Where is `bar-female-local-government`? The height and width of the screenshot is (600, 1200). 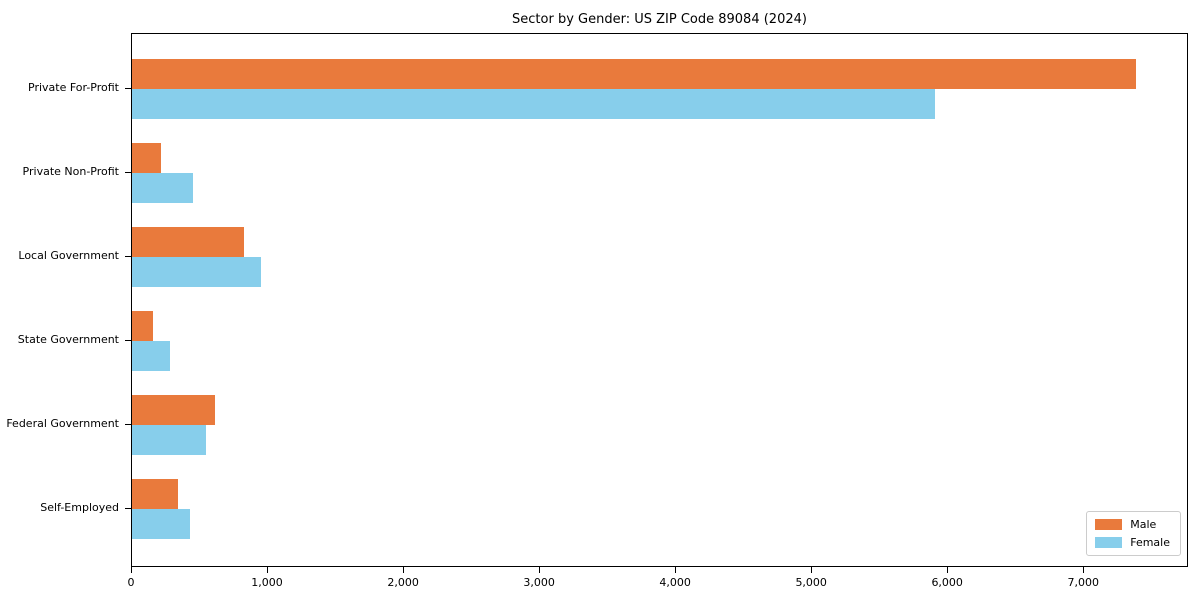 bar-female-local-government is located at coordinates (197, 272).